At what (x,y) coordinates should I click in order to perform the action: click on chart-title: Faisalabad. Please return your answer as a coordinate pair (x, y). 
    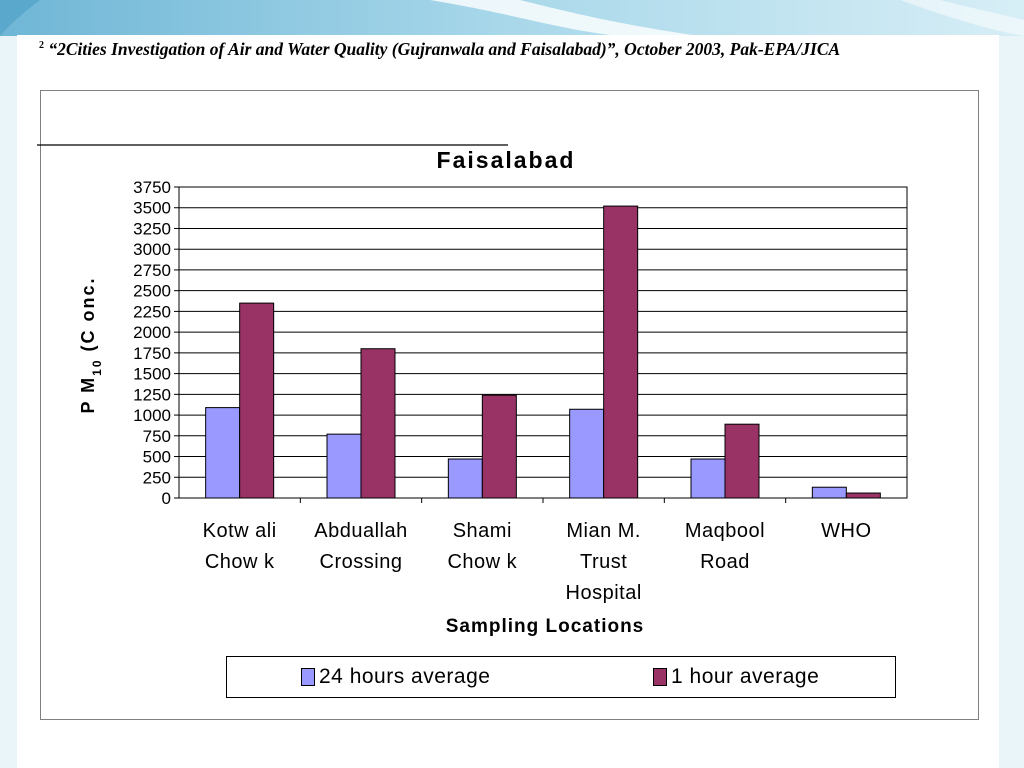
    Looking at the image, I should click on (506, 160).